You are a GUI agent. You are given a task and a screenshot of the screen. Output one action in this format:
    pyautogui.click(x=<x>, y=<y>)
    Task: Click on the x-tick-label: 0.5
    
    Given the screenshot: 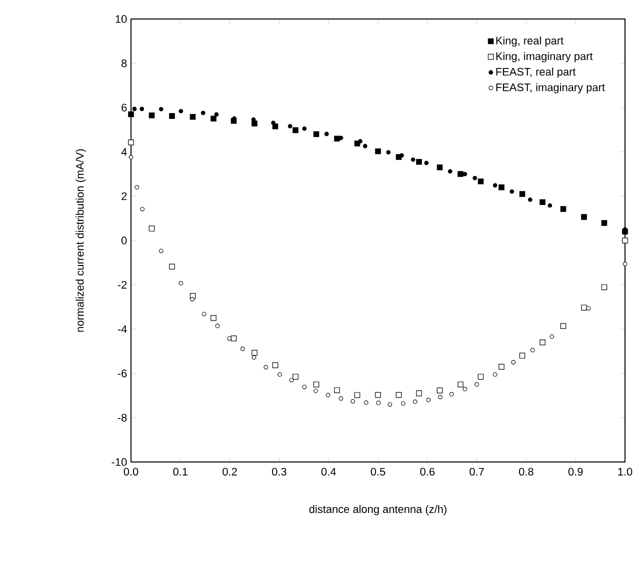 What is the action you would take?
    pyautogui.click(x=378, y=472)
    